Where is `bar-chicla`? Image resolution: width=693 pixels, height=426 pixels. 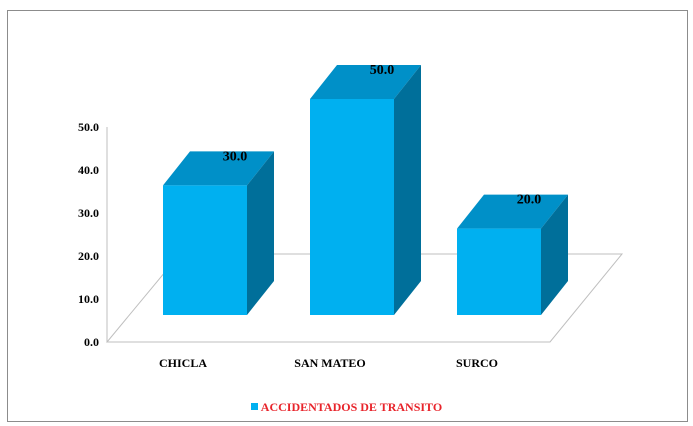
bar-chicla is located at coordinates (218, 233).